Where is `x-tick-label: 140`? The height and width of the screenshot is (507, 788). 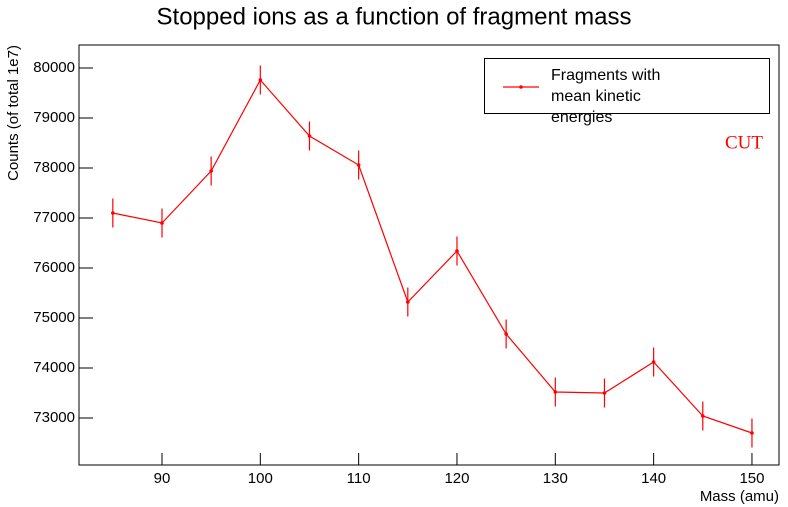
x-tick-label: 140 is located at coordinates (653, 478).